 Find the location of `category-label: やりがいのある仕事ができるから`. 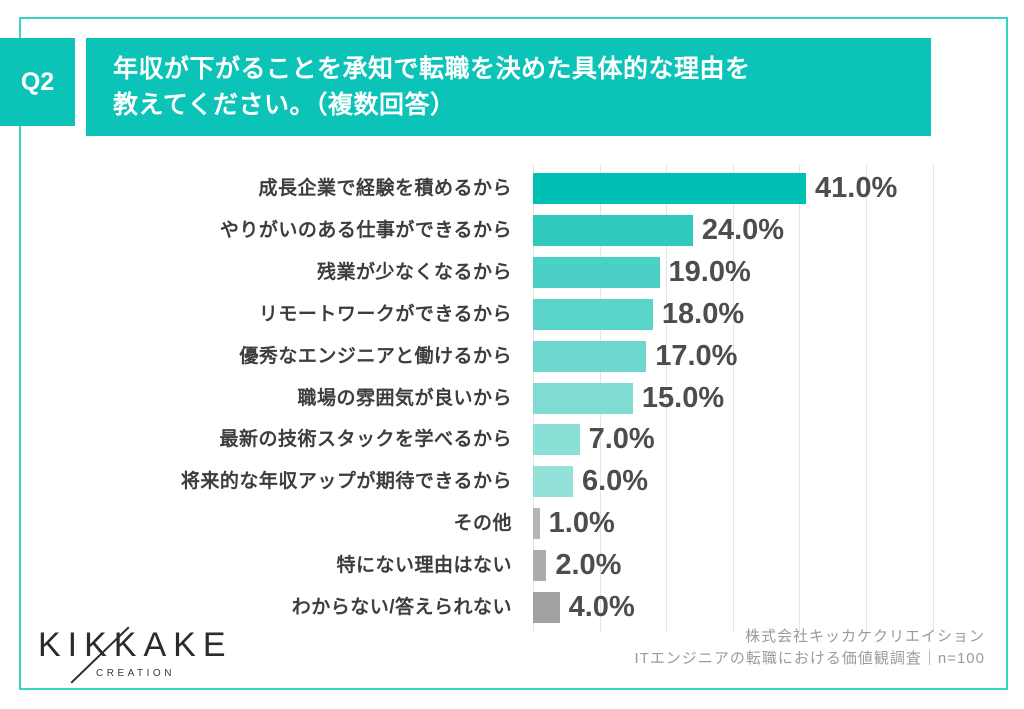

category-label: やりがいのある仕事ができるから is located at coordinates (365, 230).